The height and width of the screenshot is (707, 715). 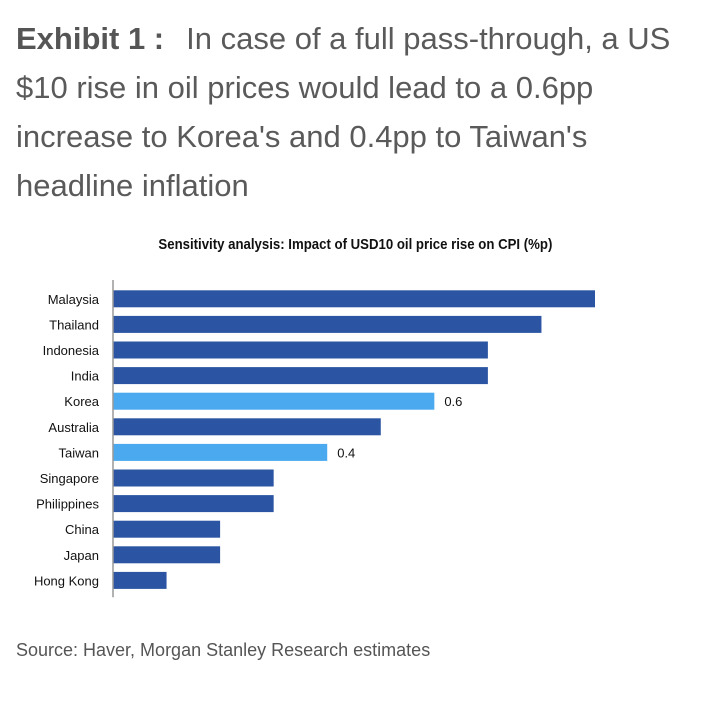 What do you see at coordinates (300, 376) in the screenshot?
I see `bar-india` at bounding box center [300, 376].